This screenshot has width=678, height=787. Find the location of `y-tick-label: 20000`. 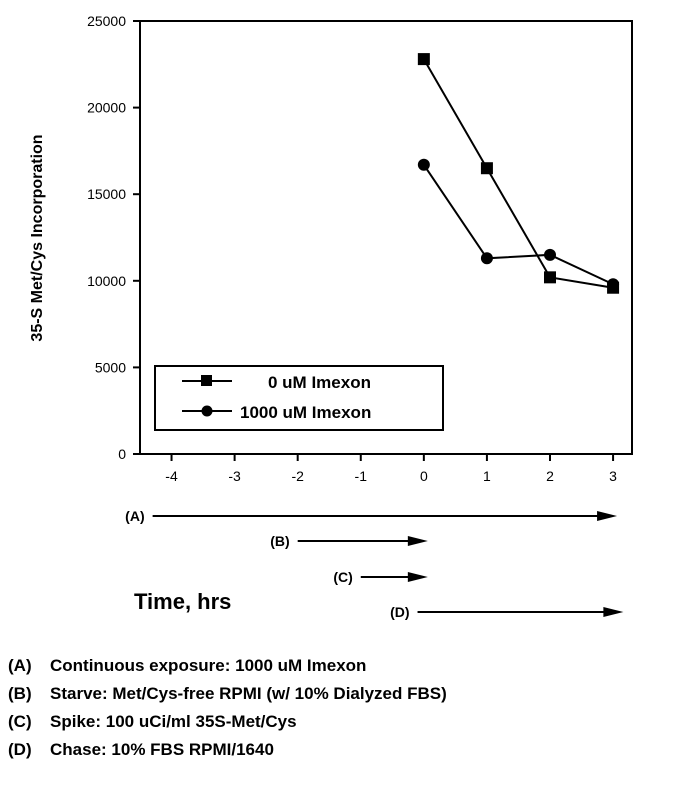

y-tick-label: 20000 is located at coordinates (106, 108).